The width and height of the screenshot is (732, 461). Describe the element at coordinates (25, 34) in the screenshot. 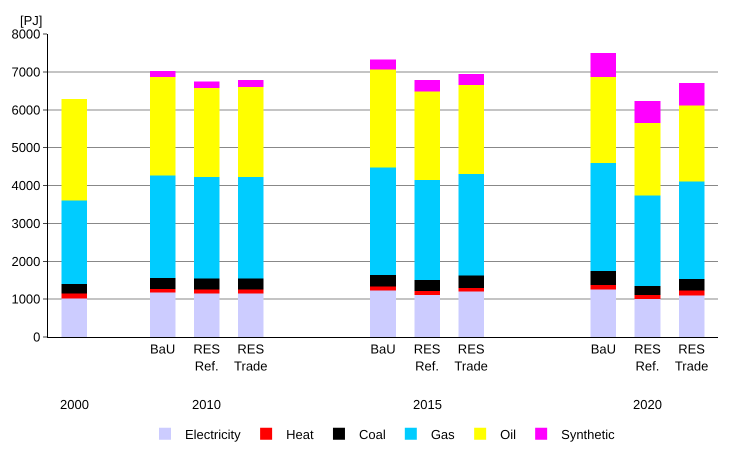

I see `y-tick-label: 8000` at that location.